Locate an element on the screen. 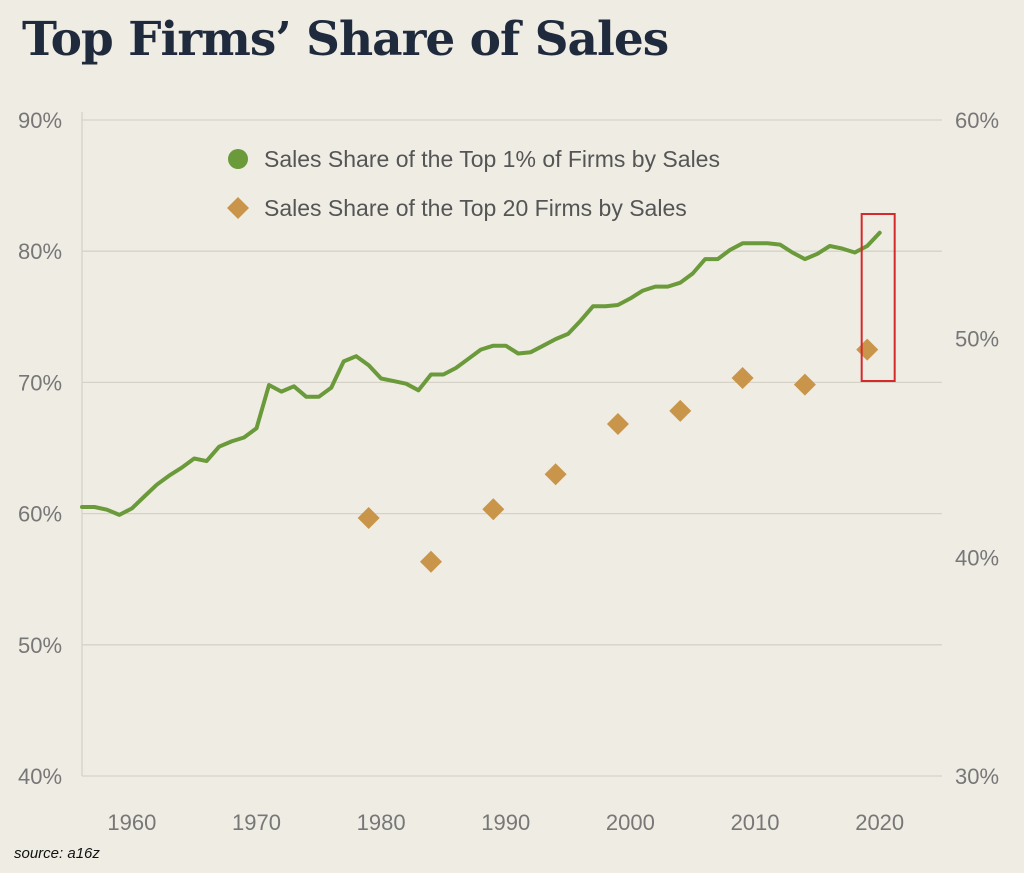  legend-marker-diamond is located at coordinates (238, 208).